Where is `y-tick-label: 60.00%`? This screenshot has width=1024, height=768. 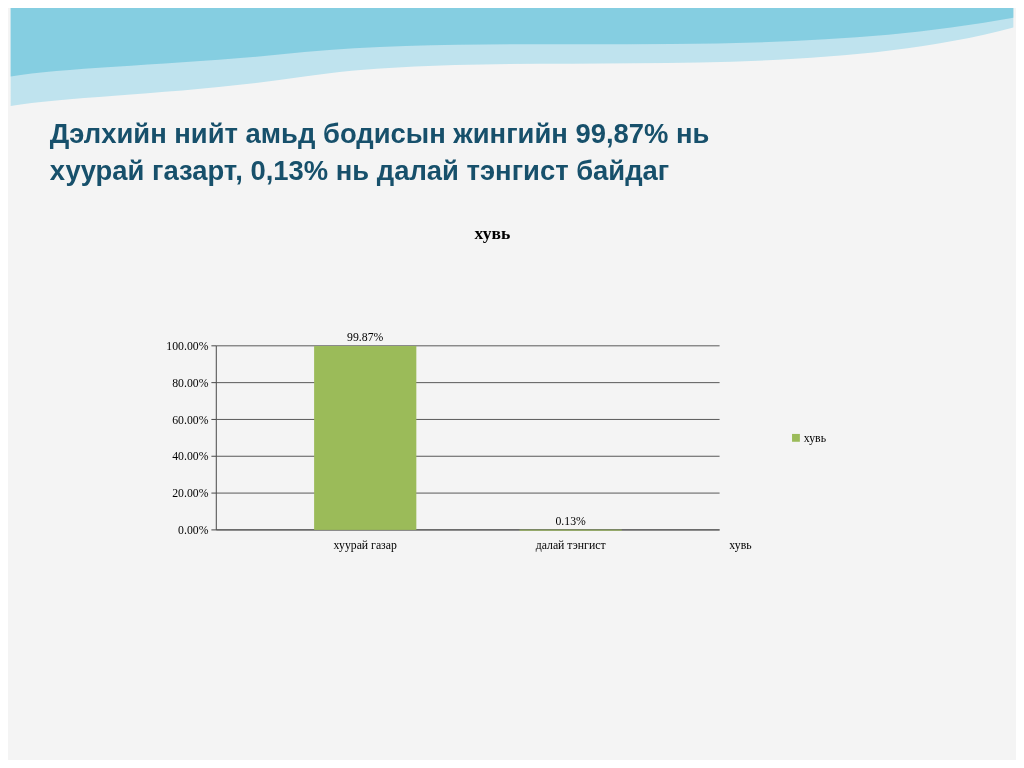 y-tick-label: 60.00% is located at coordinates (190, 420).